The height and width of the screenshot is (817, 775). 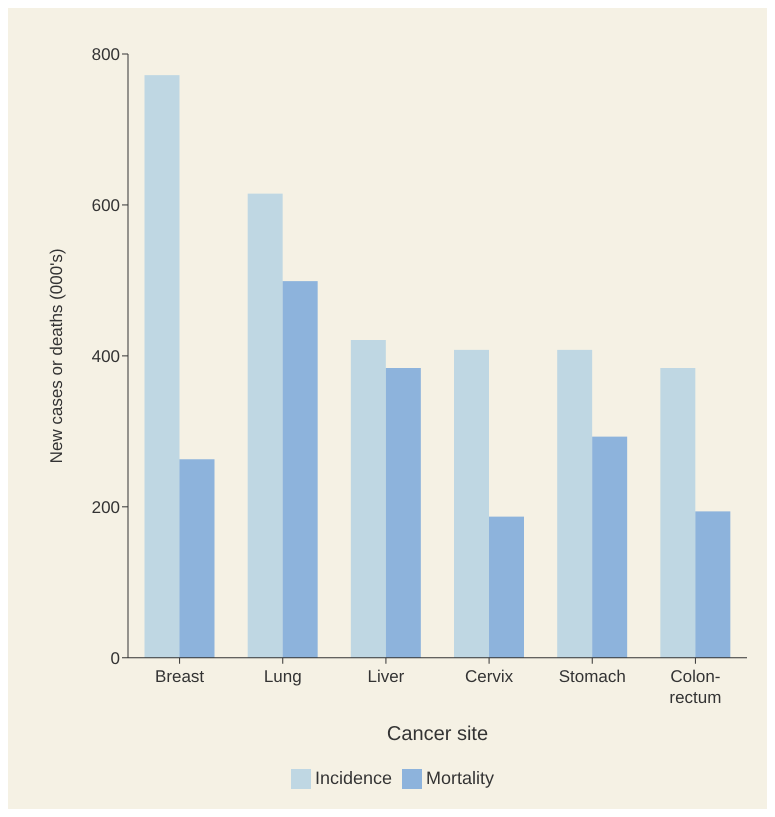 I want to click on y-tick-label: 800, so click(x=106, y=54).